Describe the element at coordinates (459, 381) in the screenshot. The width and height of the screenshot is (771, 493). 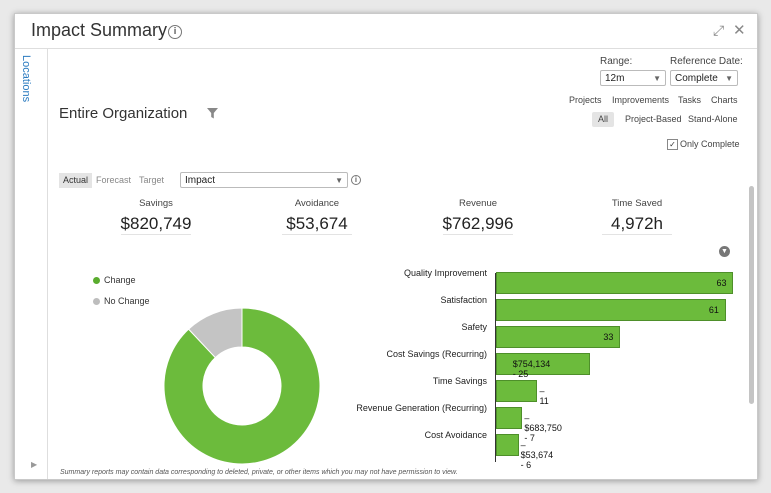
I see `bar-category-label: Time Savings` at that location.